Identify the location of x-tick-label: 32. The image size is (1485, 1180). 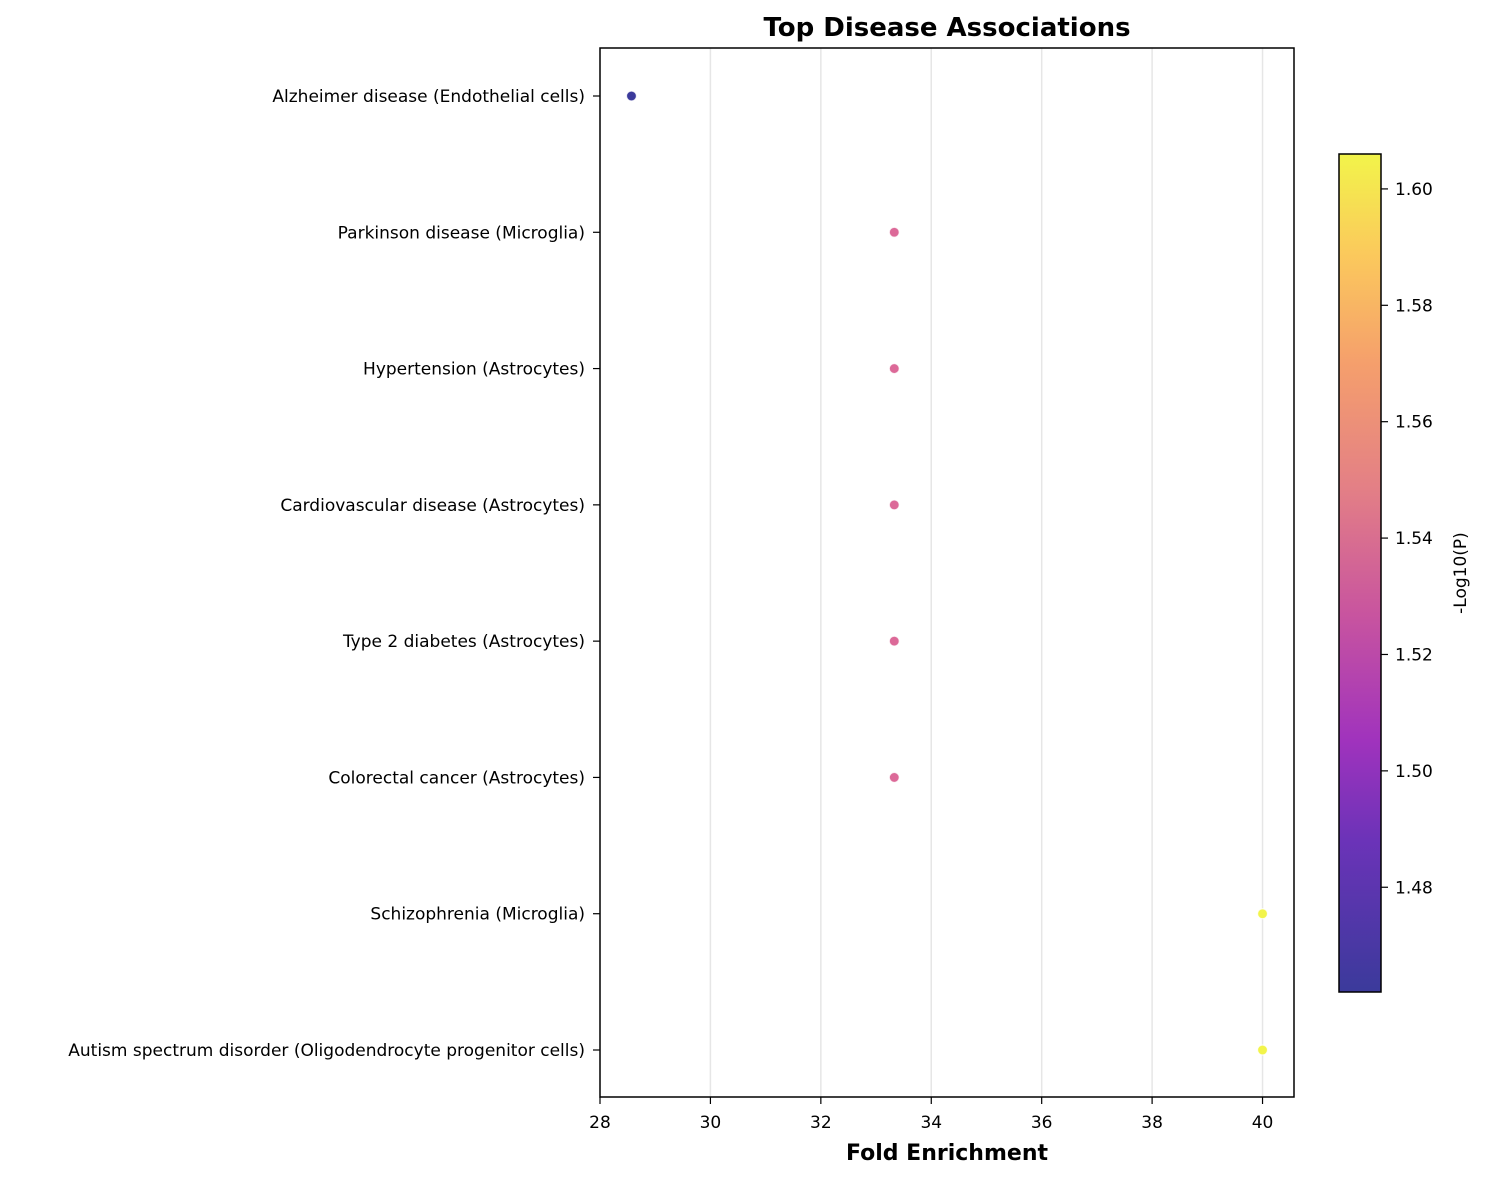
(821, 1123).